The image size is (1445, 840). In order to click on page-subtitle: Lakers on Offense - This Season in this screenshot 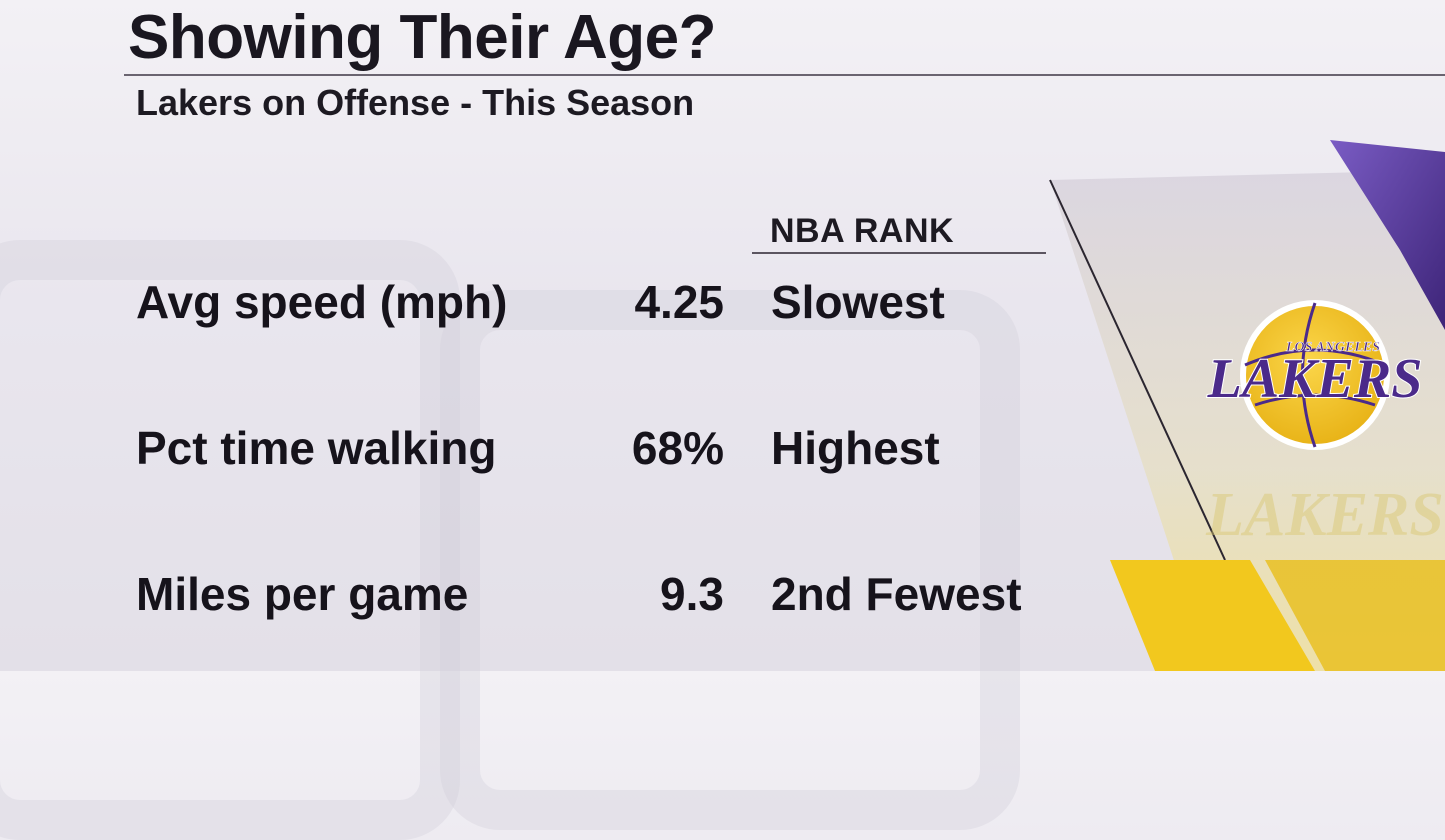, I will do `click(415, 102)`.